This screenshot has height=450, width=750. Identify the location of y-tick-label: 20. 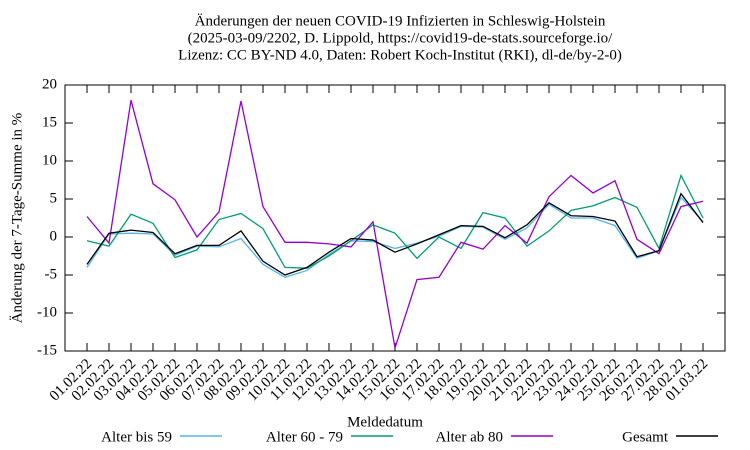
(49, 84).